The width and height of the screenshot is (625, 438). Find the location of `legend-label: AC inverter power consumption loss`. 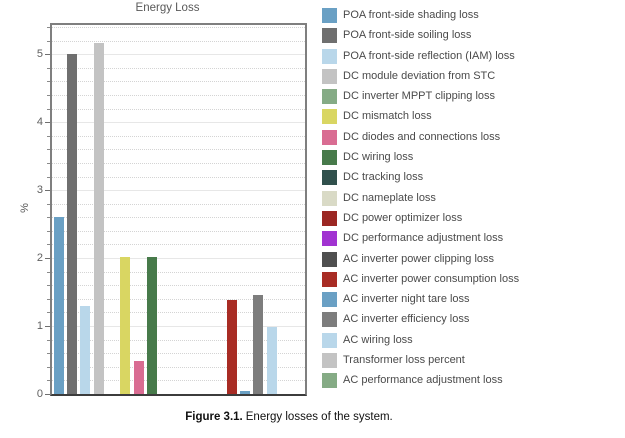

legend-label: AC inverter power consumption loss is located at coordinates (431, 278).